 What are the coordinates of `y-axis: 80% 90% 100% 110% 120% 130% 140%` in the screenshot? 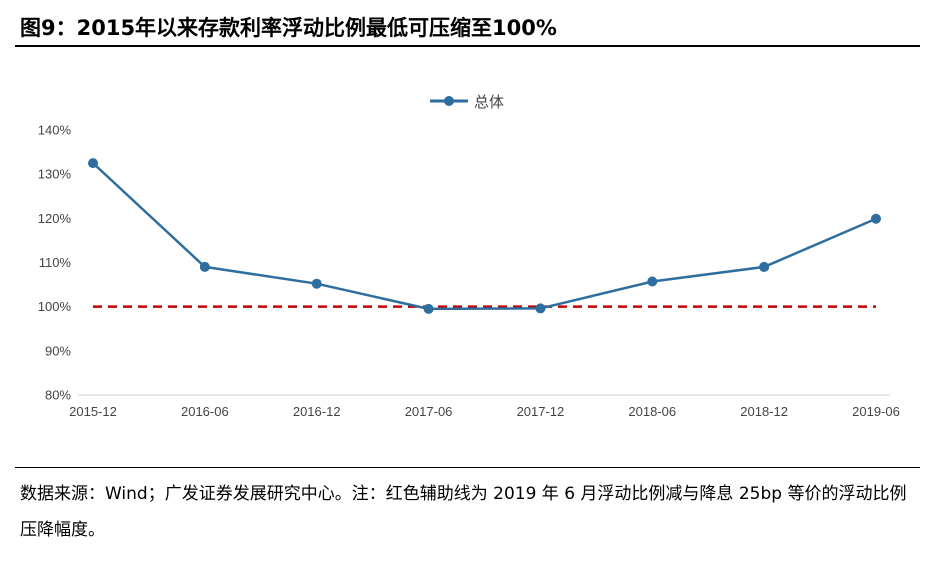 It's located at (55, 263).